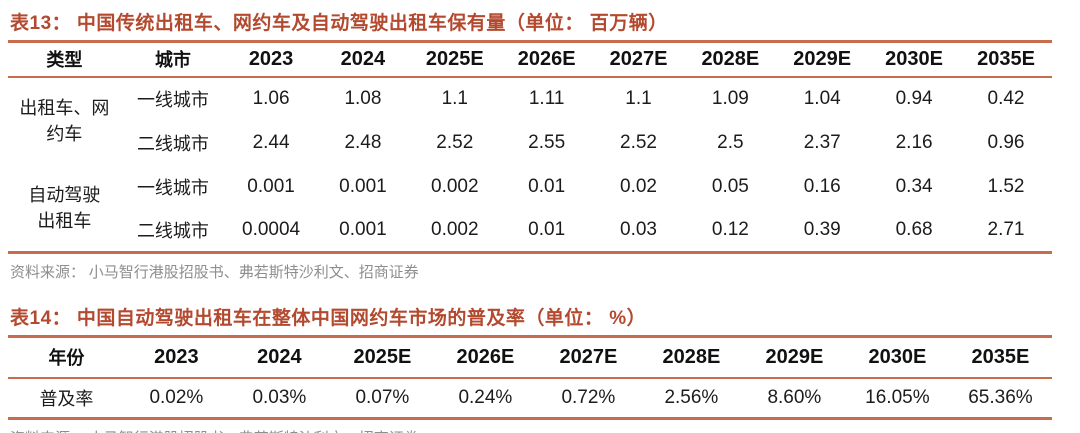 This screenshot has height=433, width=1080. I want to click on cell-value: 0.72%, so click(588, 397).